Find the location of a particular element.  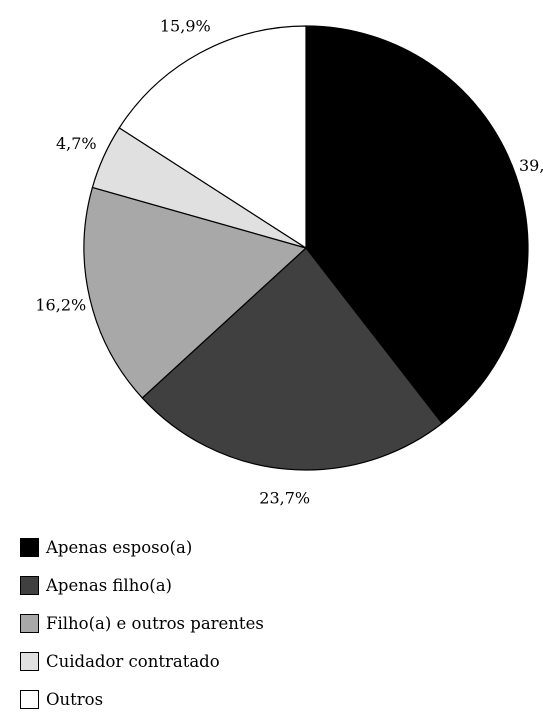

legend-item-cuidador-contratado: Cuidador contratado is located at coordinates (142, 661).